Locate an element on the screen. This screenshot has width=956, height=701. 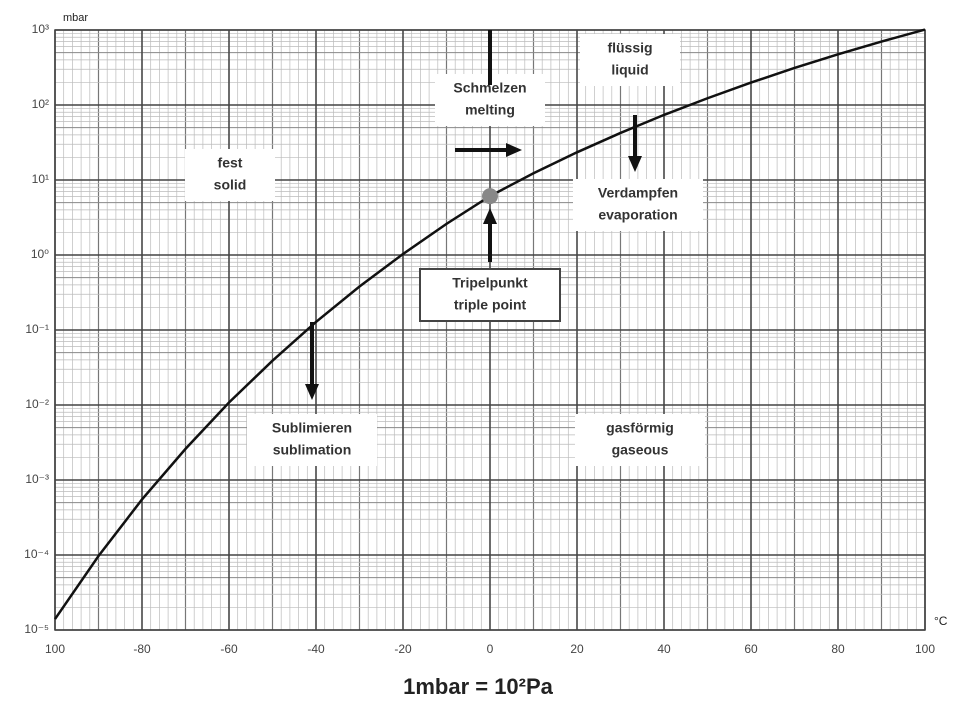
annotation-text: gaseous is located at coordinates (640, 450).